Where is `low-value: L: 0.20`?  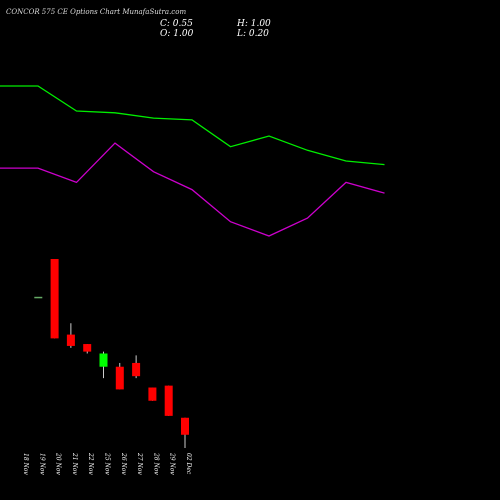
low-value: L: 0.20 is located at coordinates (253, 34).